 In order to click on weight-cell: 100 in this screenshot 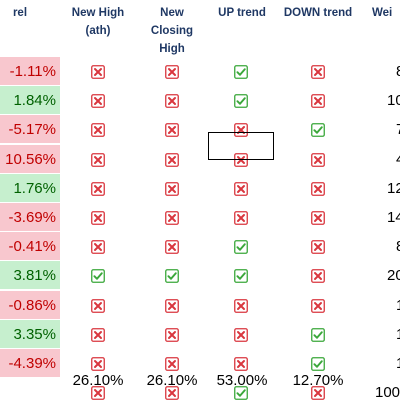, I will do `click(387, 393)`.